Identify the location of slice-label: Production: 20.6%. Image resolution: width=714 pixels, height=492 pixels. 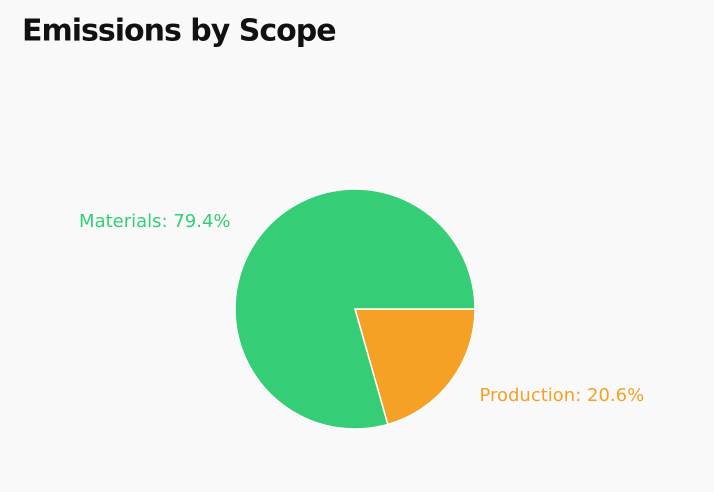
(561, 395).